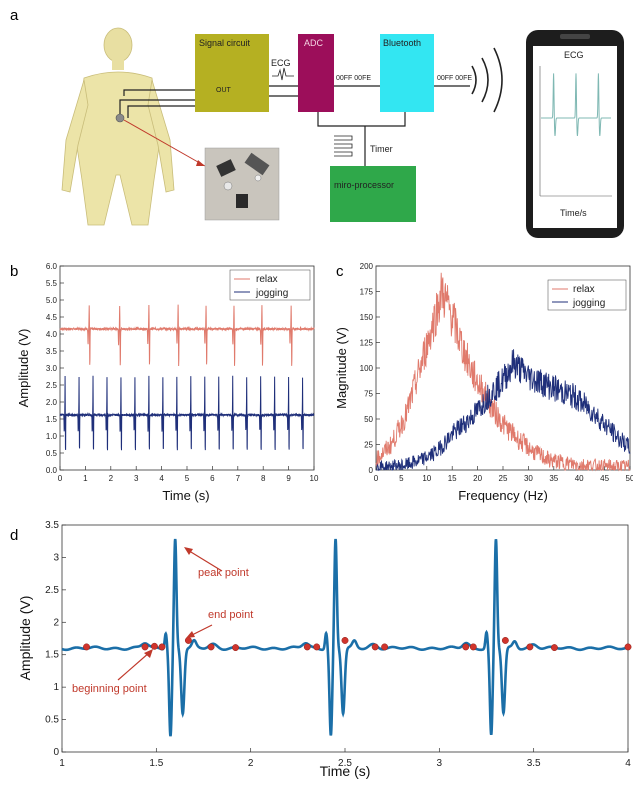 Image resolution: width=633 pixels, height=785 pixels. What do you see at coordinates (487, 80) in the screenshot?
I see `wireless-signal-icon` at bounding box center [487, 80].